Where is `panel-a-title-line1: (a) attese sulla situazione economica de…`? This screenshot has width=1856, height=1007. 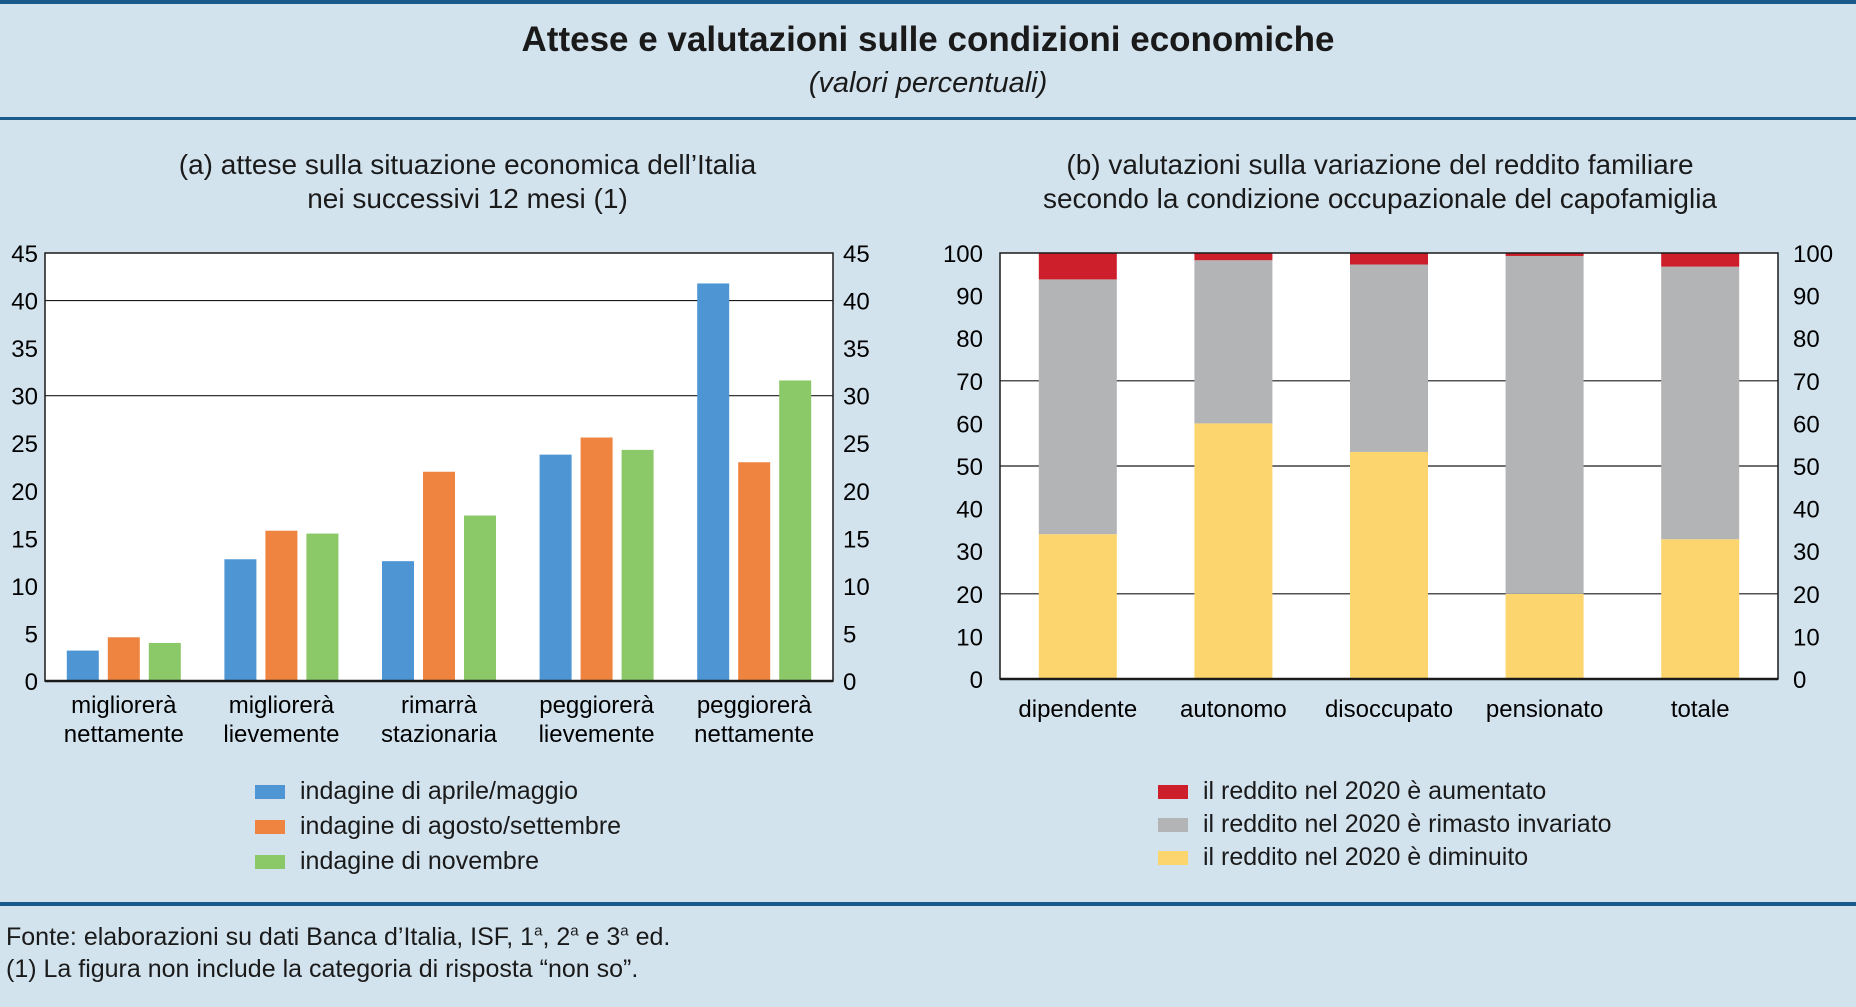
panel-a-title-line1: (a) attese sulla situazione economica de… is located at coordinates (467, 164).